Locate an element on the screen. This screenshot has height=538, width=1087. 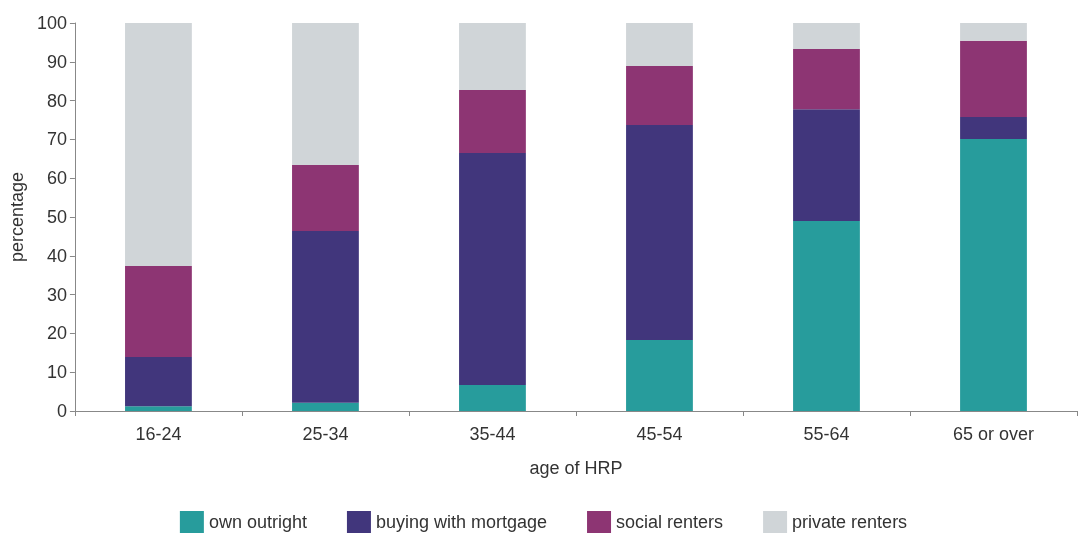
y-tick-label: 70 is located at coordinates (56, 139).